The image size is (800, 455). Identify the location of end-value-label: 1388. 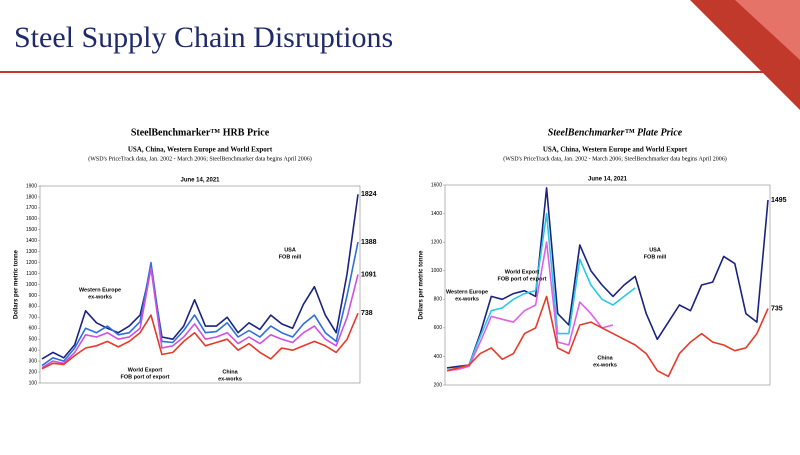
(369, 242).